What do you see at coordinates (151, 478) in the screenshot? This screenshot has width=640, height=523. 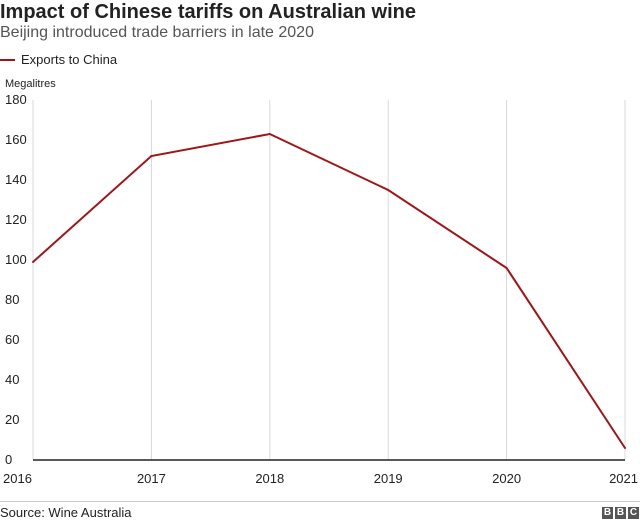 I see `x-tick-label: 2017` at bounding box center [151, 478].